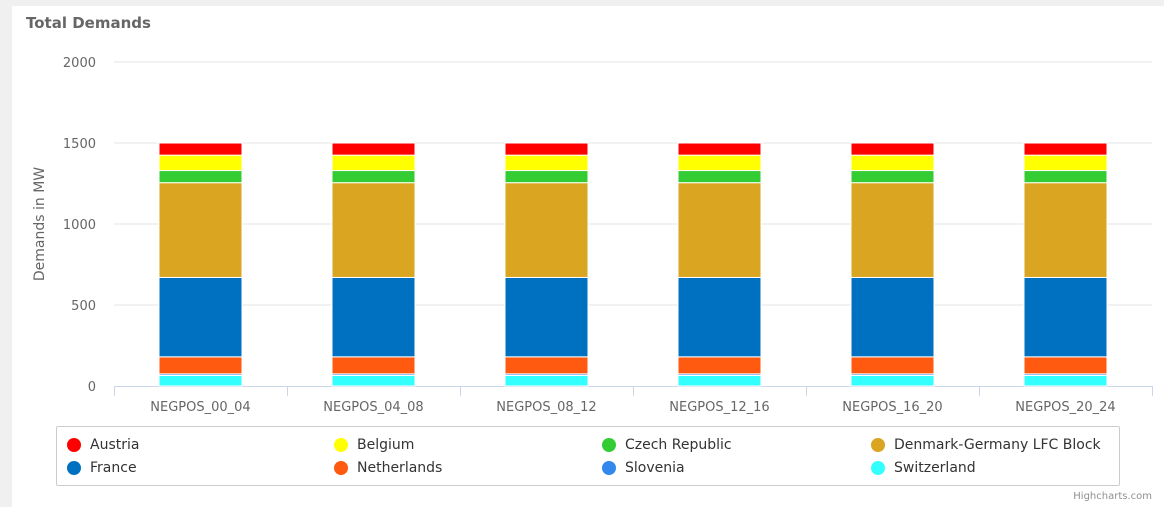 Image resolution: width=1164 pixels, height=507 pixels. What do you see at coordinates (1065, 407) in the screenshot?
I see `x-tick-label: NEGPOS_20_24` at bounding box center [1065, 407].